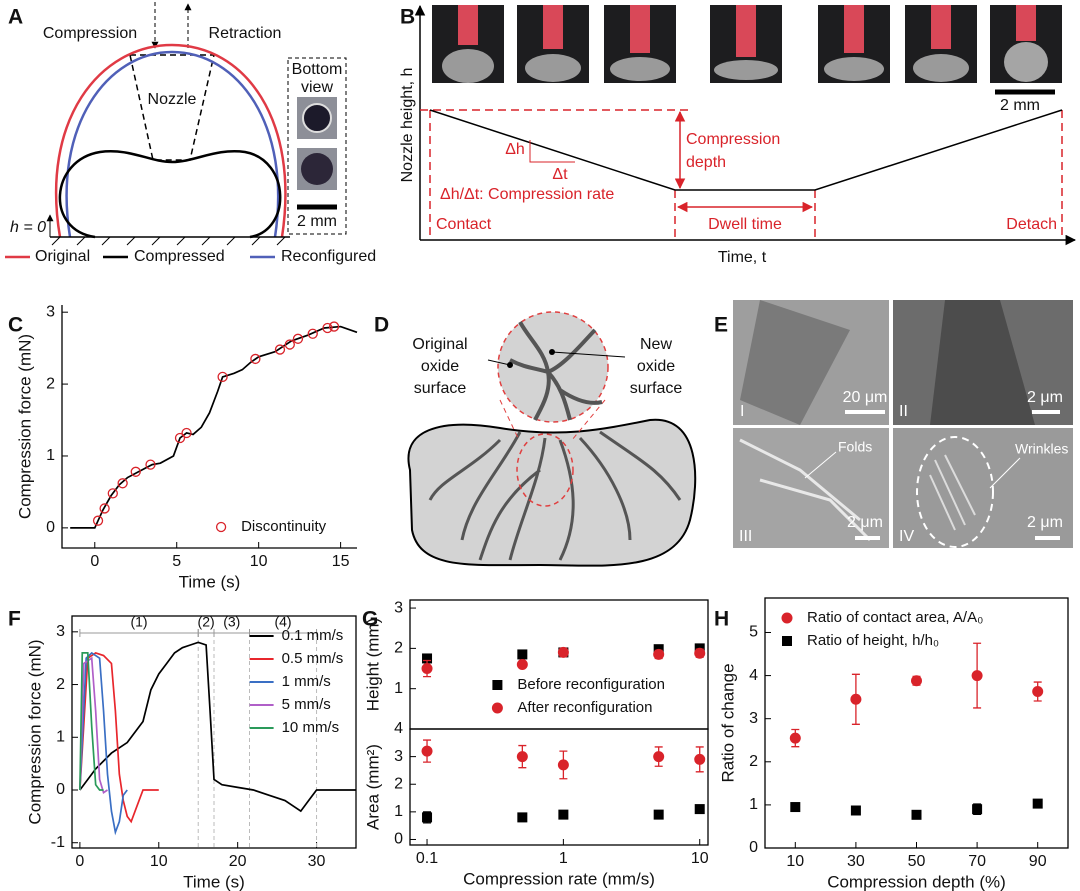  I want to click on zoom-cracks, so click(556, 371).